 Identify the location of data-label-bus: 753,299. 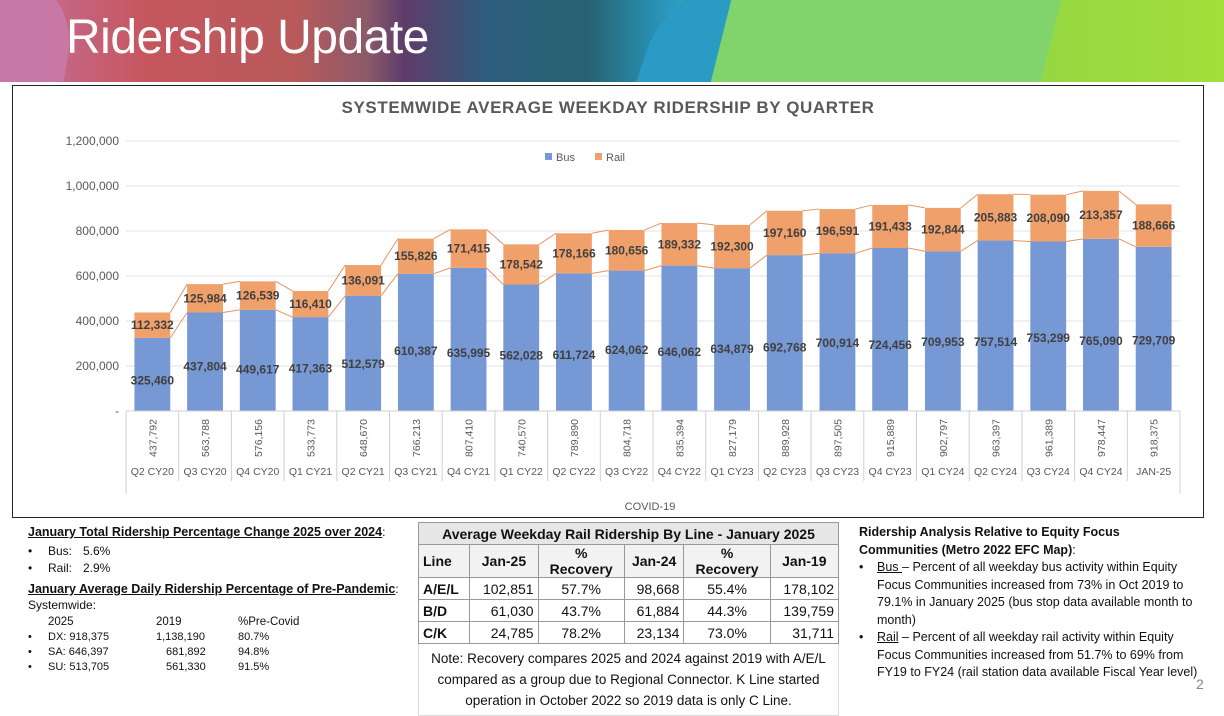
(1049, 338).